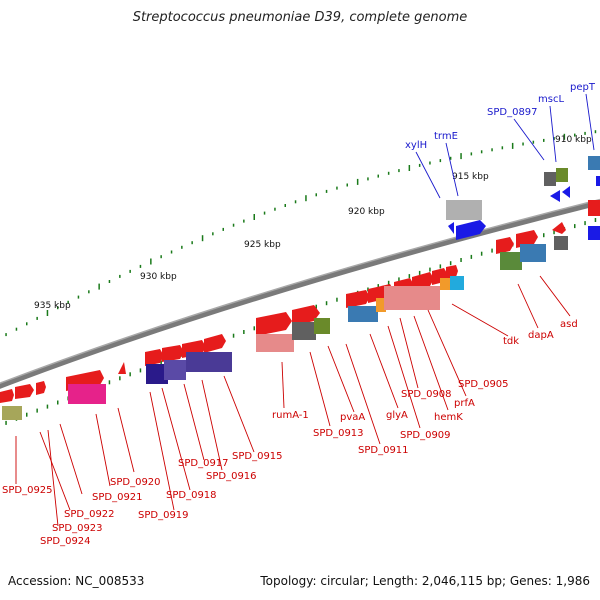 This screenshot has height=600, width=600. Describe the element at coordinates (231, 476) in the screenshot. I see `gene-label-spd0916: SPD_0916` at that location.